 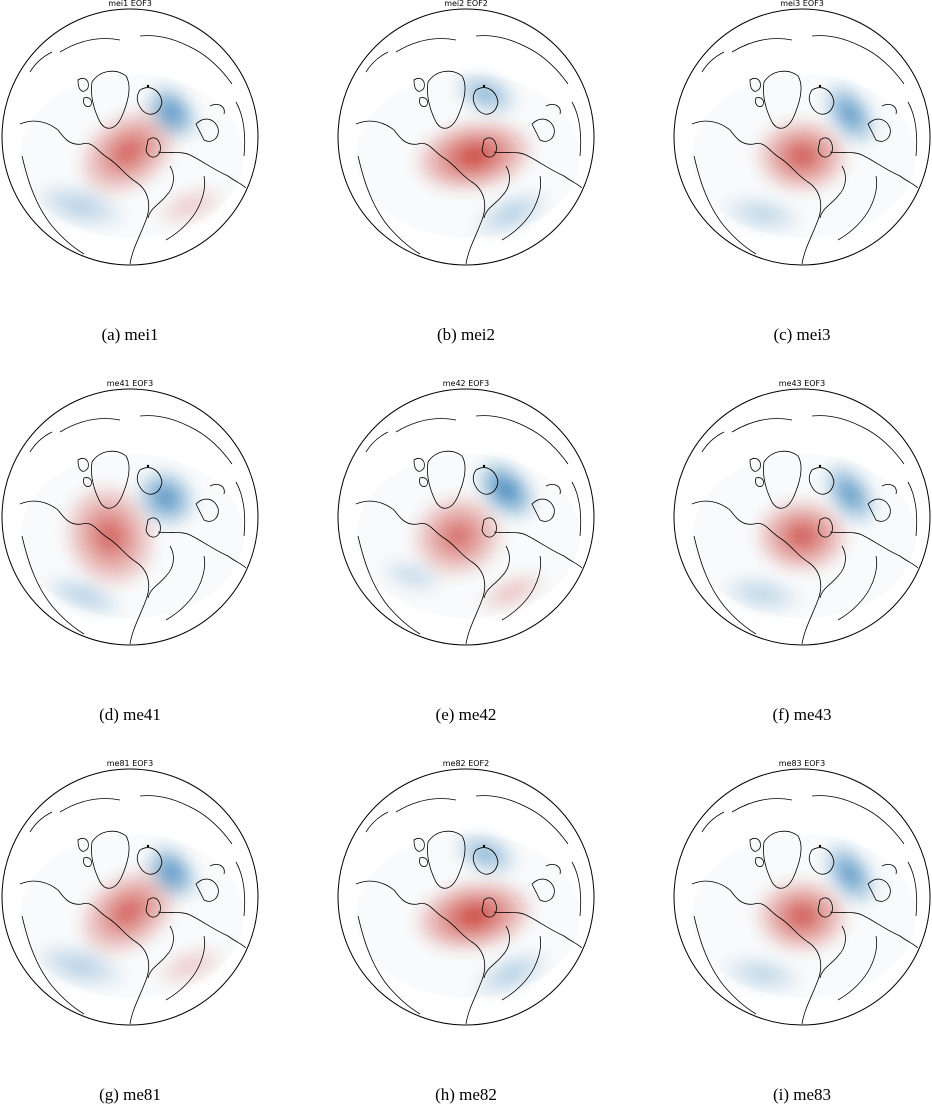 I want to click on map-title: me43 EOF3, so click(x=802, y=383).